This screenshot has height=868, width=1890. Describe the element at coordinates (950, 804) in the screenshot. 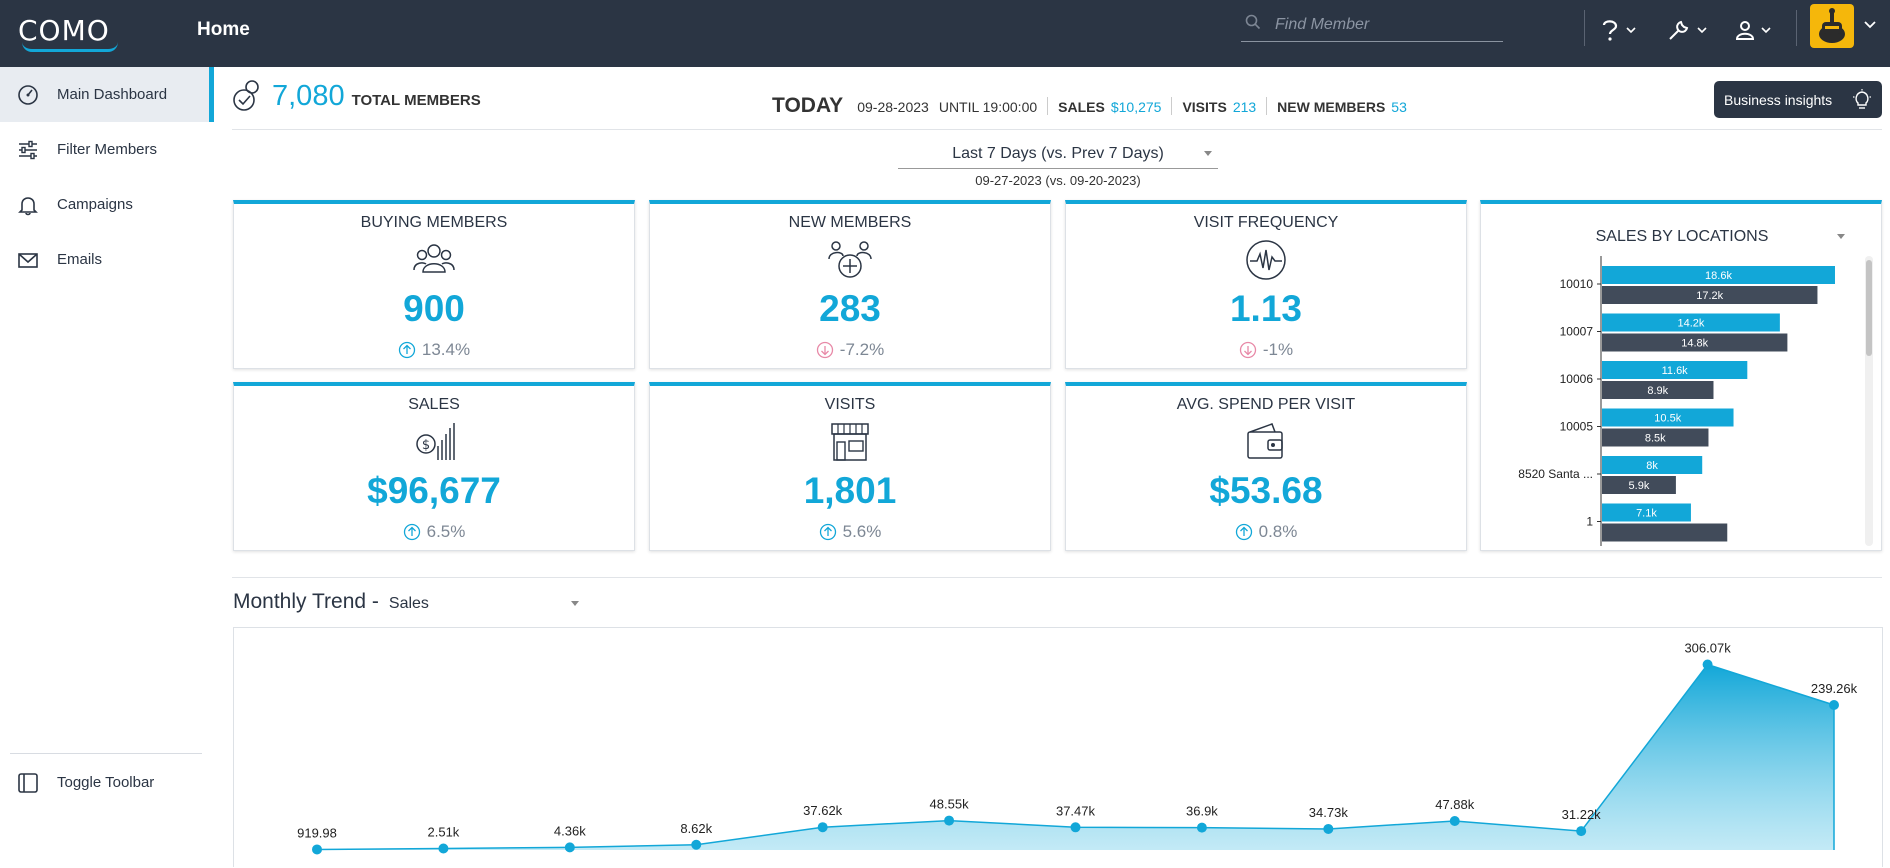

I see `trend-data-label: 48.55k` at that location.